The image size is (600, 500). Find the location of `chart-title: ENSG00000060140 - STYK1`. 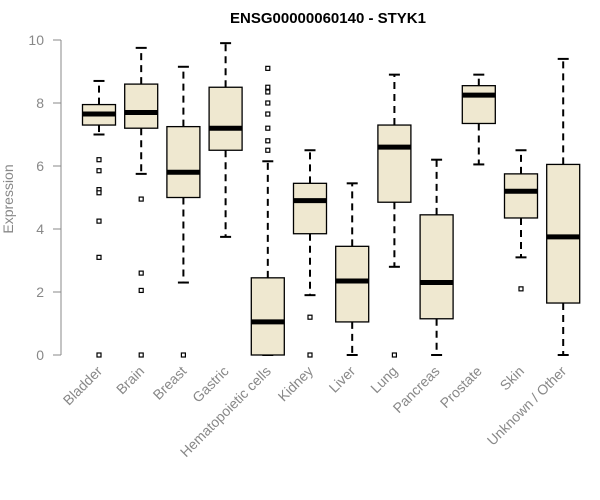

chart-title: ENSG00000060140 - STYK1 is located at coordinates (328, 18).